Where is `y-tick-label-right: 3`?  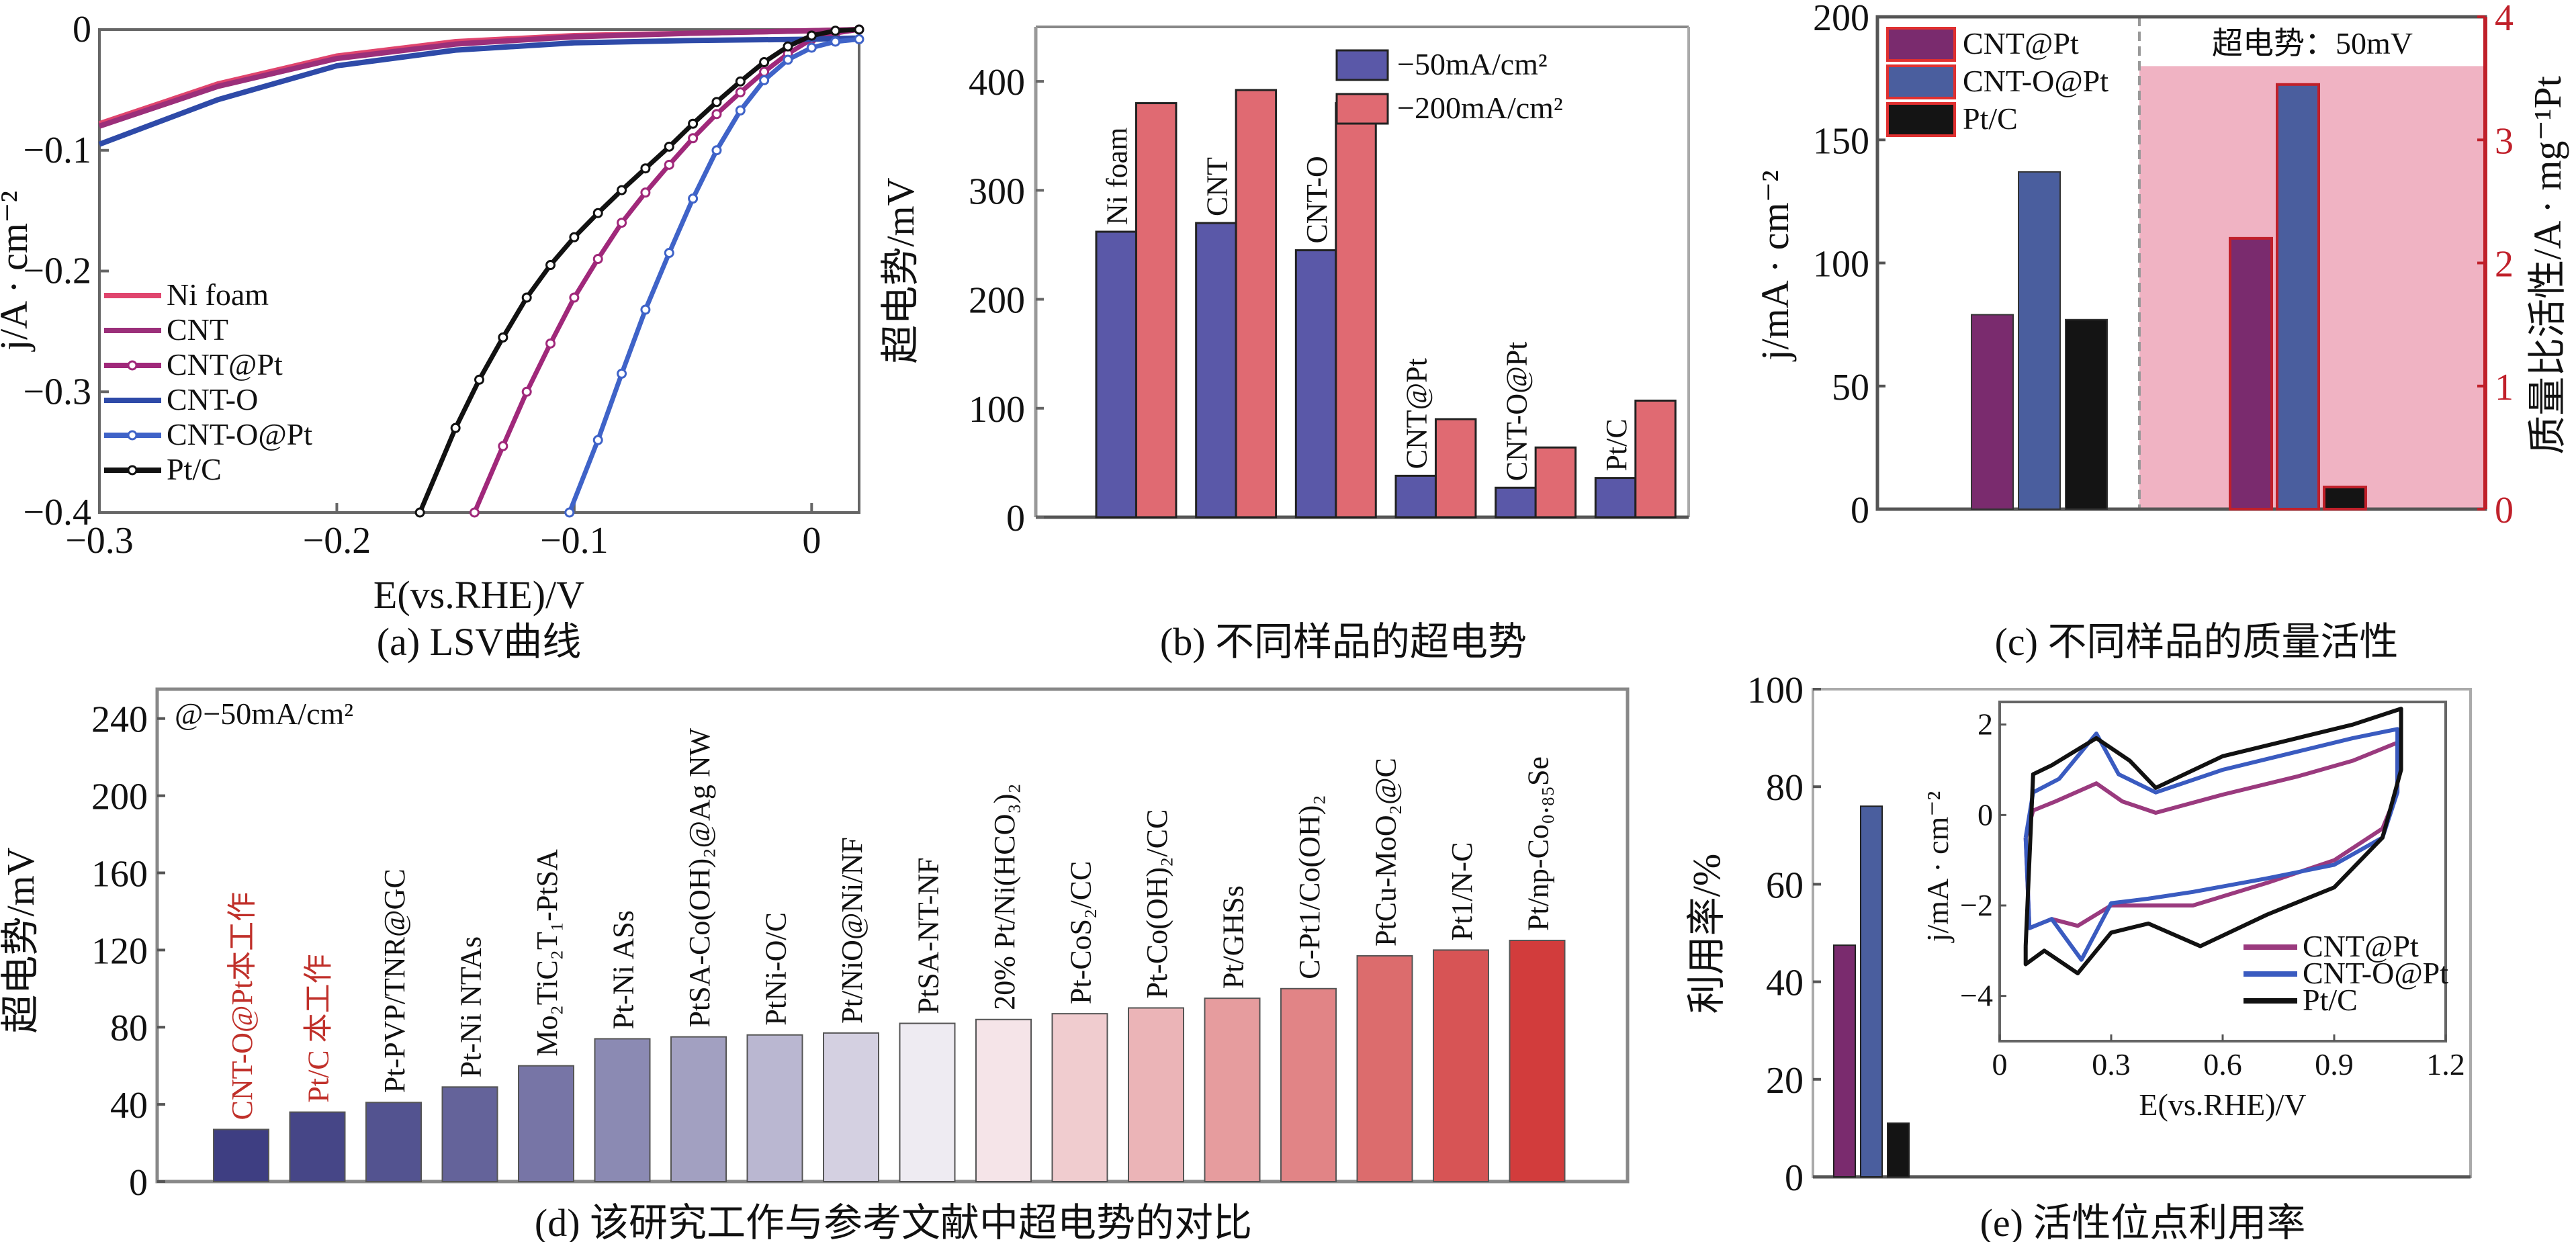
y-tick-label-right: 3 is located at coordinates (2504, 141).